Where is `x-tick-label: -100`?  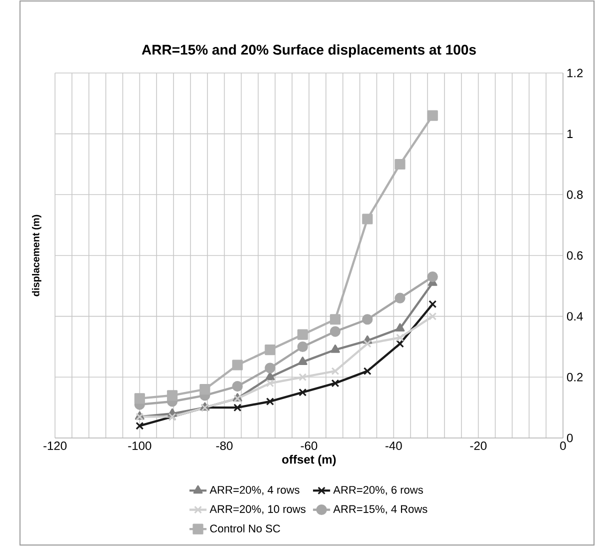 x-tick-label: -100 is located at coordinates (140, 446).